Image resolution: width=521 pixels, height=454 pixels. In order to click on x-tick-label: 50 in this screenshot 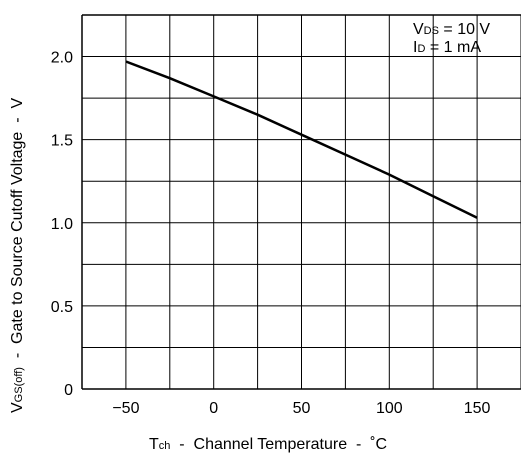, I will do `click(302, 408)`.